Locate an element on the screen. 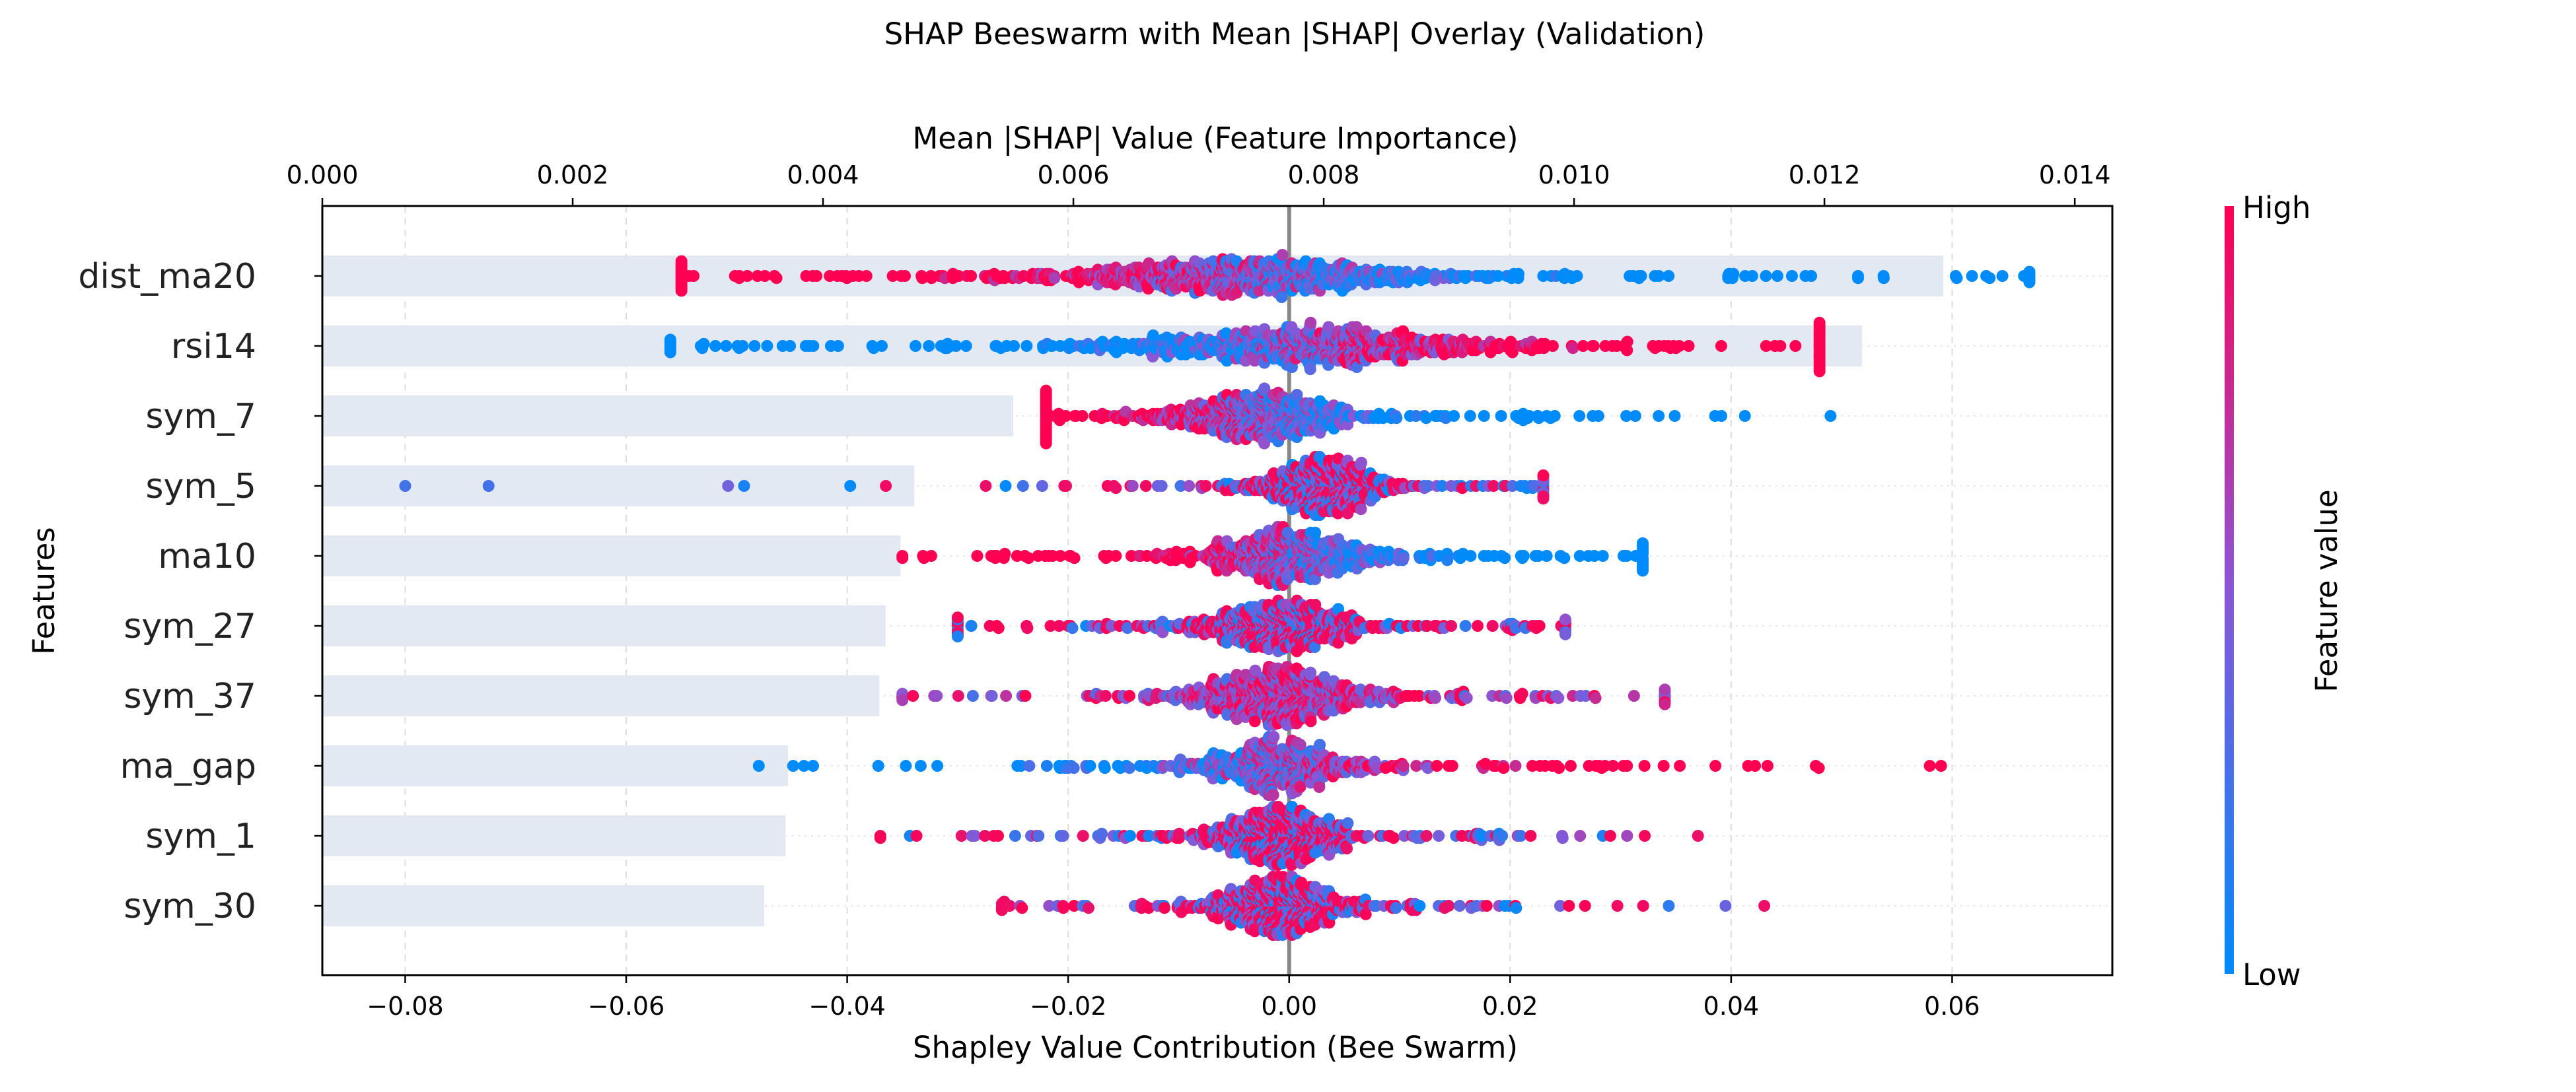  importance-bar-ma_gap is located at coordinates (555, 765).